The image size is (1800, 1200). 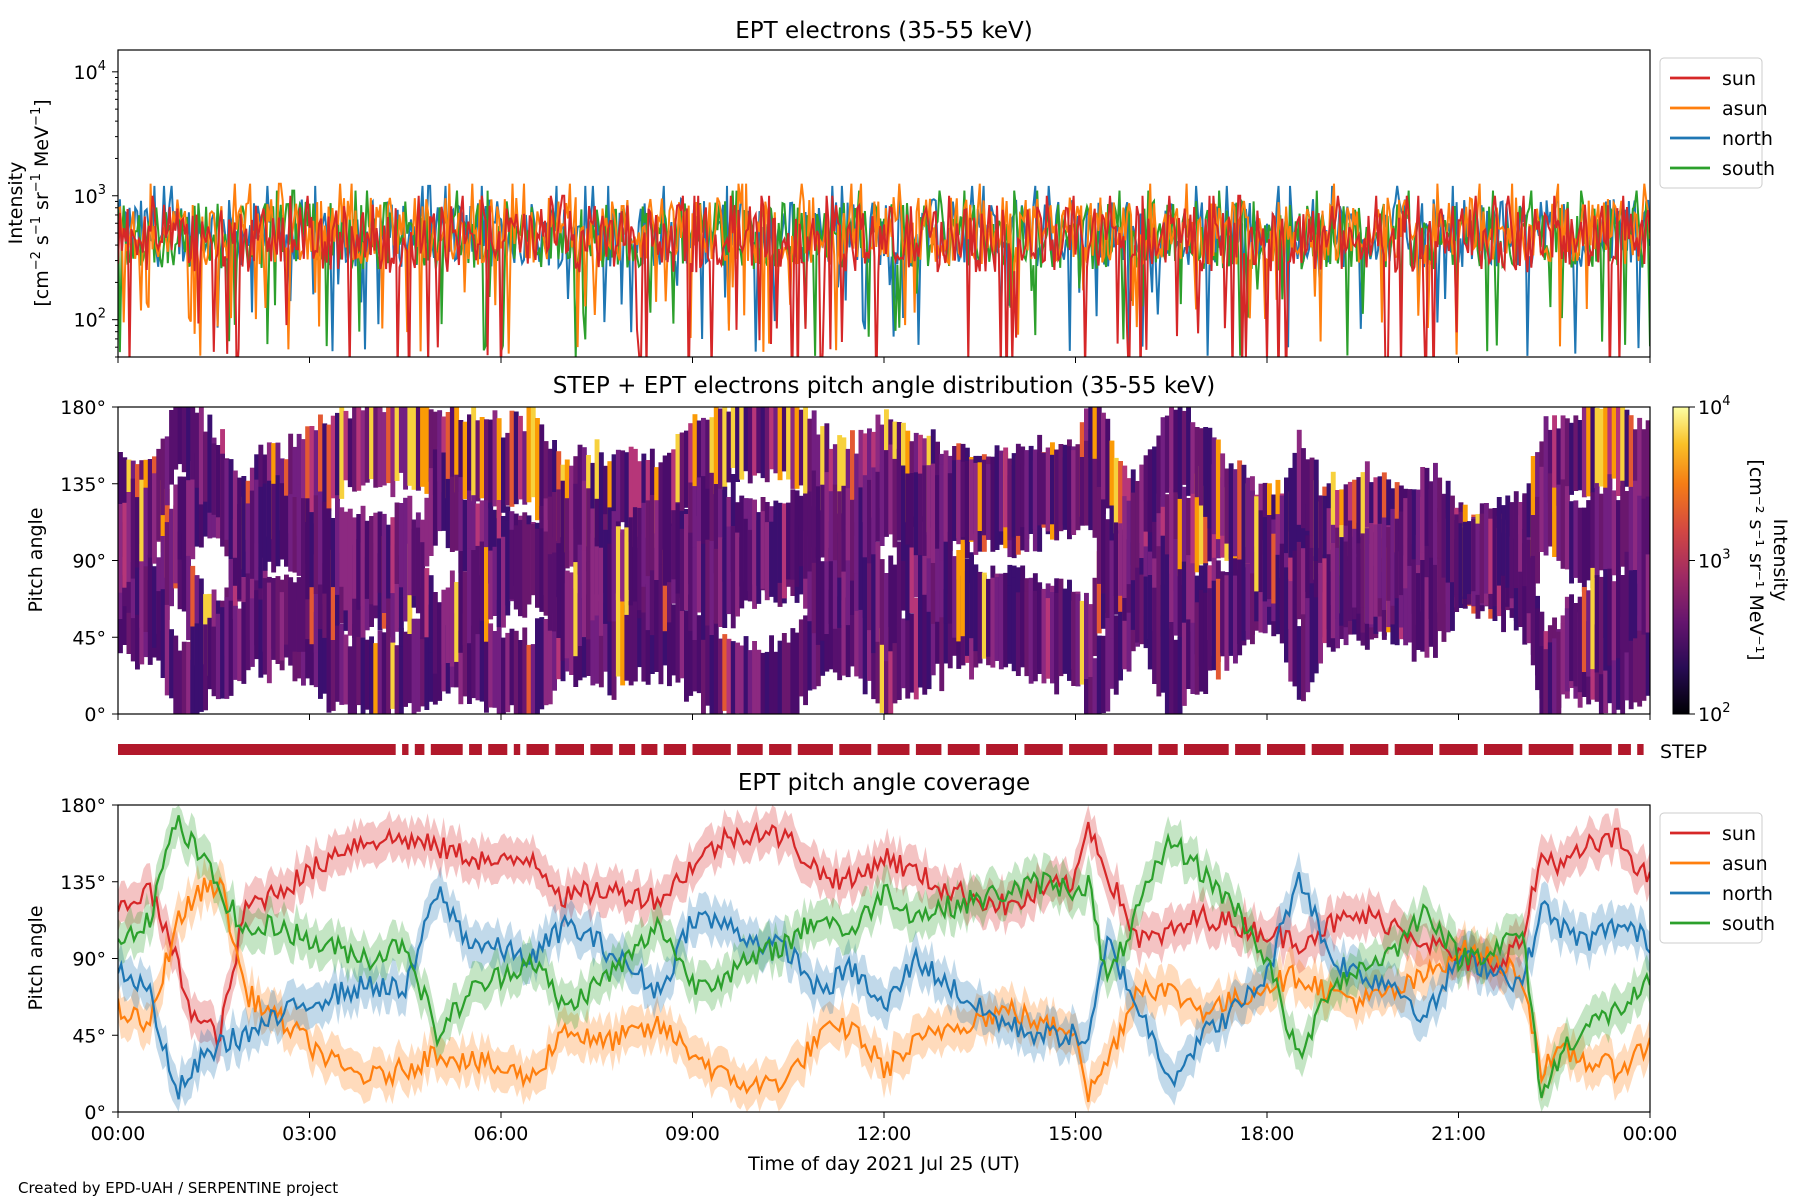 What do you see at coordinates (41, 202) in the screenshot?
I see `svg-text: [cm−2 s−1 sr−1 MeV−1]` at bounding box center [41, 202].